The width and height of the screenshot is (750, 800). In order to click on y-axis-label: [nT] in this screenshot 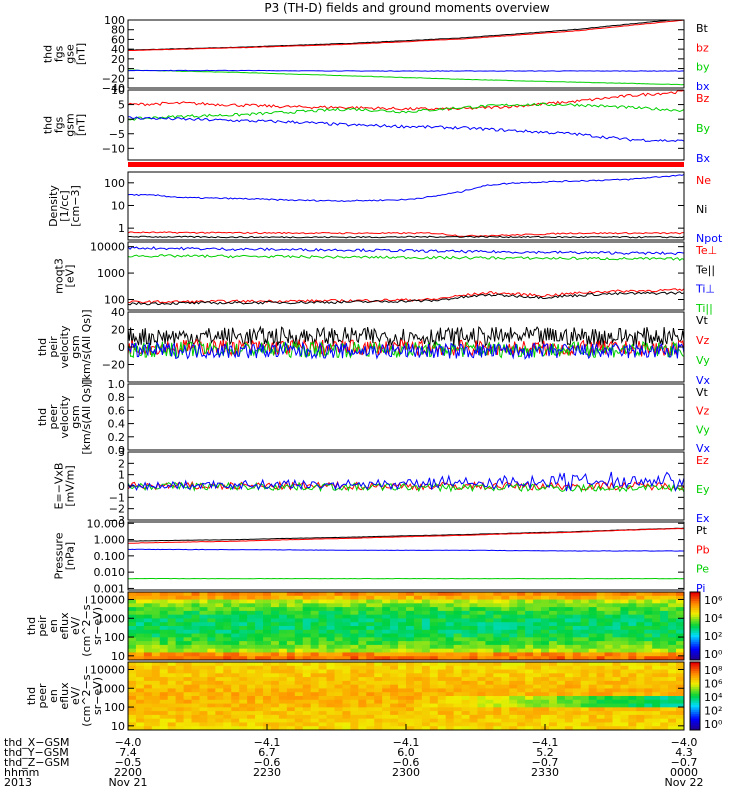, I will do `click(81, 125)`.